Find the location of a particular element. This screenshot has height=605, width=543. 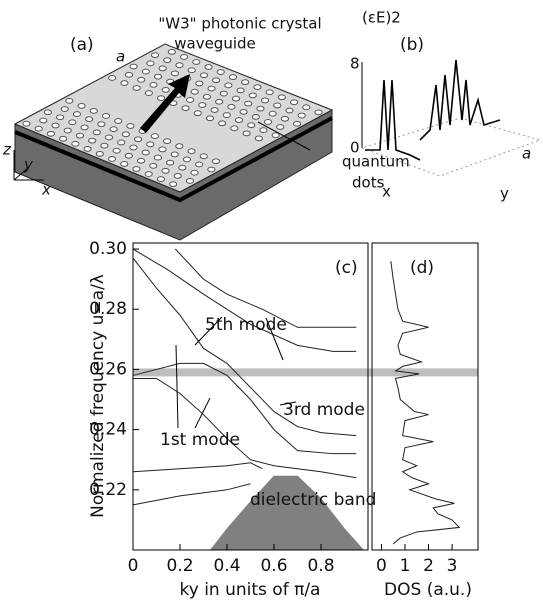

lattice-label: a is located at coordinates (120, 57).